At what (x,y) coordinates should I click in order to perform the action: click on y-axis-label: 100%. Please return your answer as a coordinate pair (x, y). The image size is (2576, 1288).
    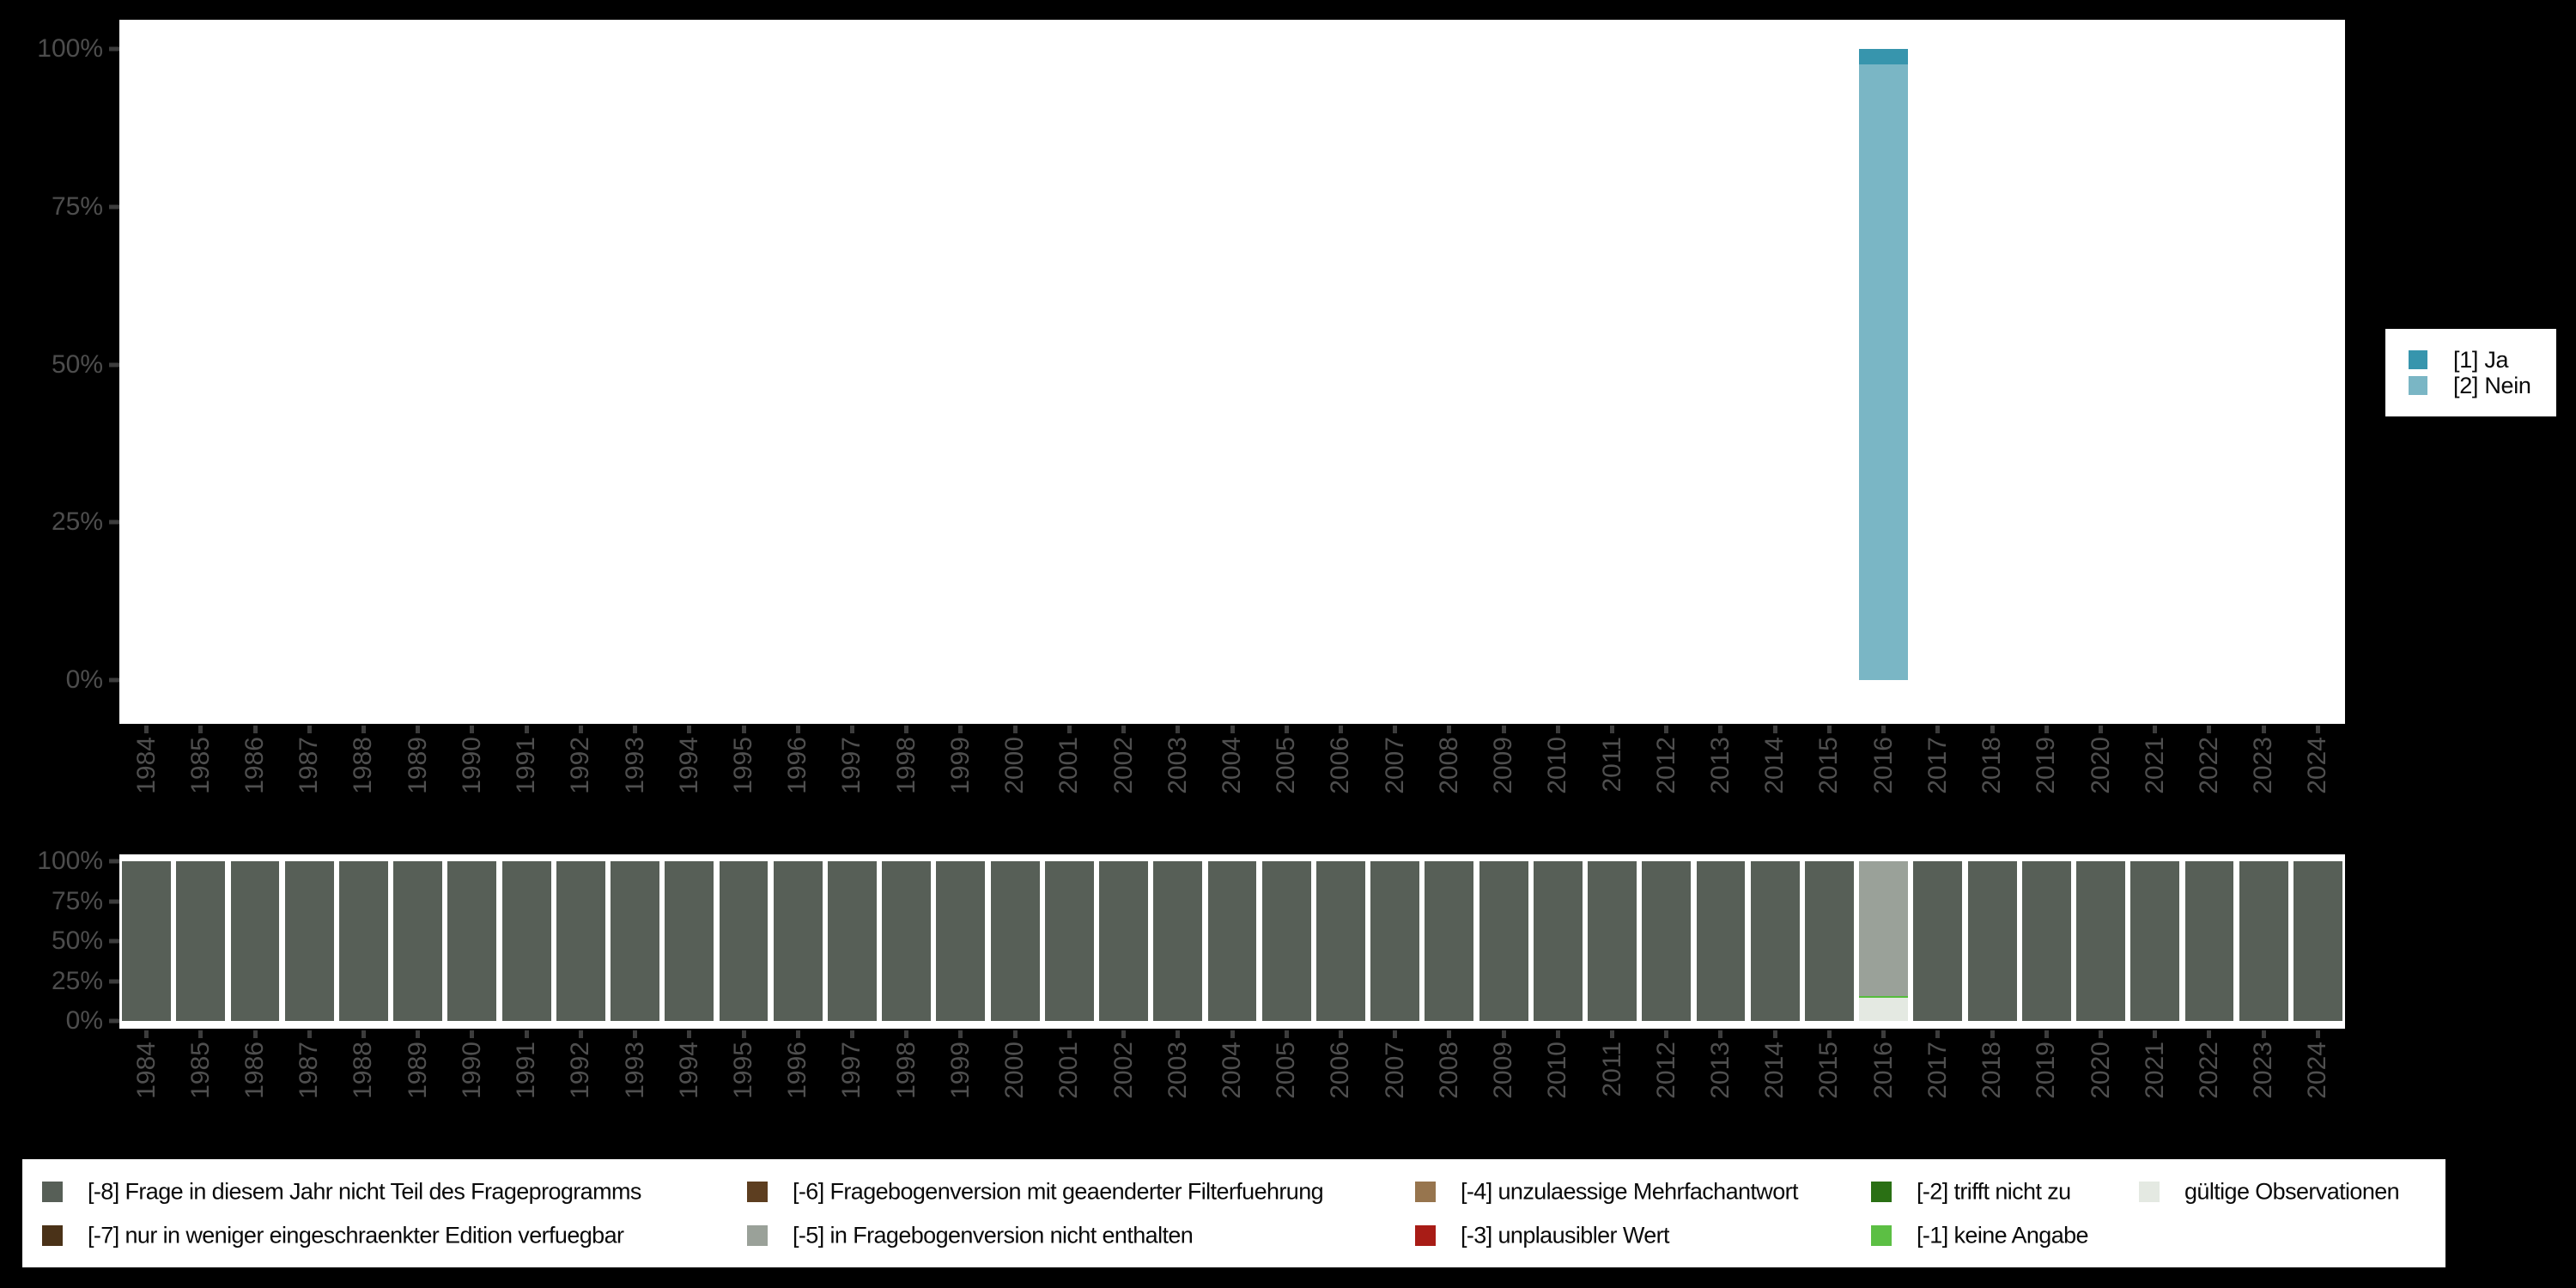
    Looking at the image, I should click on (70, 48).